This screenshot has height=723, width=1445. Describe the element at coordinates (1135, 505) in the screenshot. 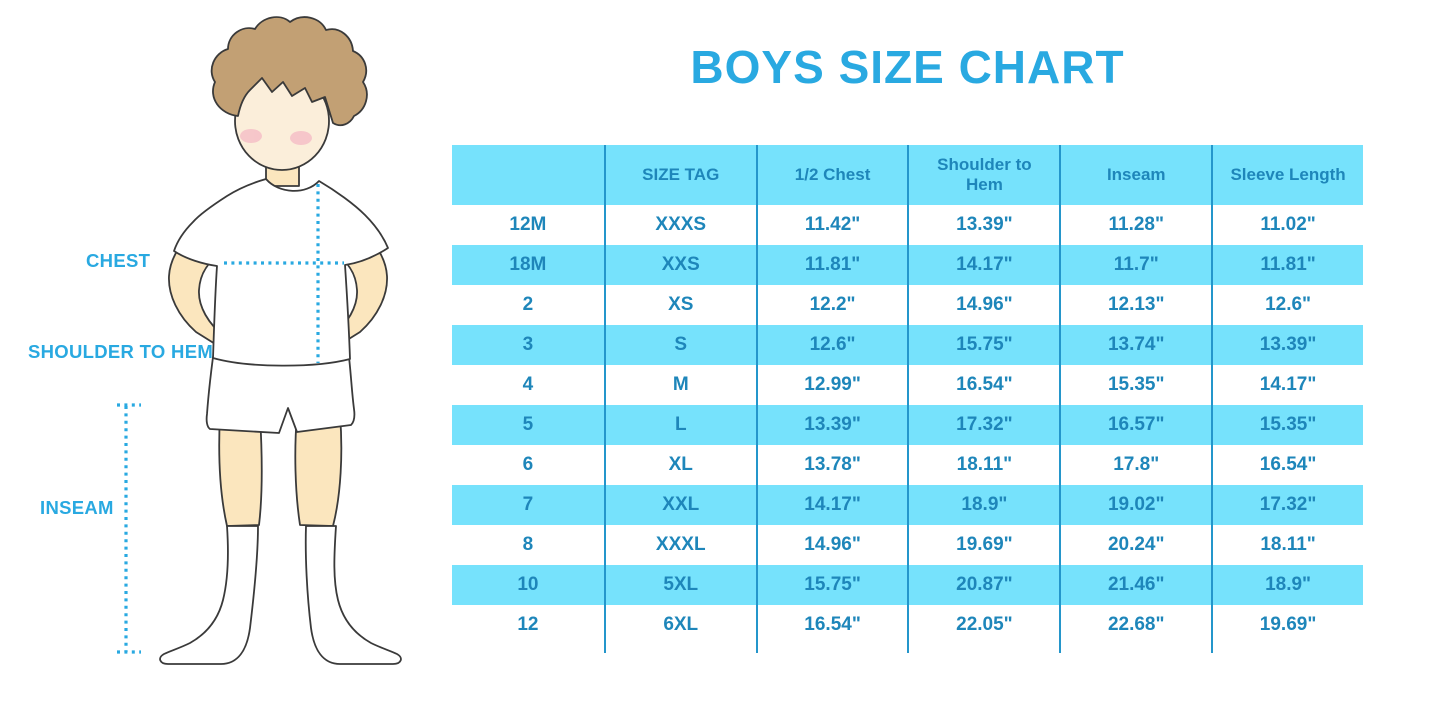

I see `table-cell: 19.02"` at that location.